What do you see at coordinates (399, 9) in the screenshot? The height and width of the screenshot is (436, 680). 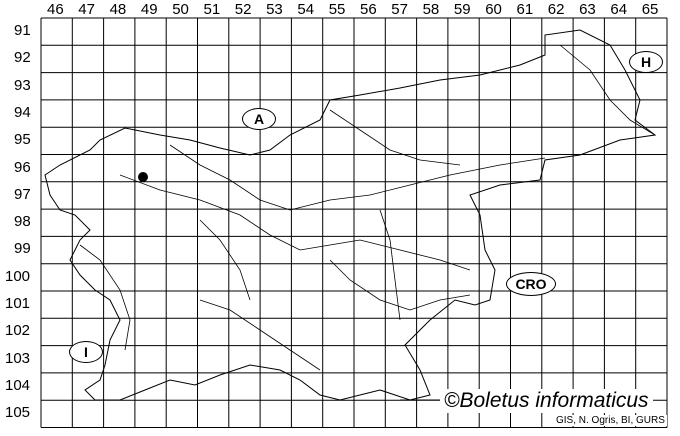 I see `column-label: 57` at bounding box center [399, 9].